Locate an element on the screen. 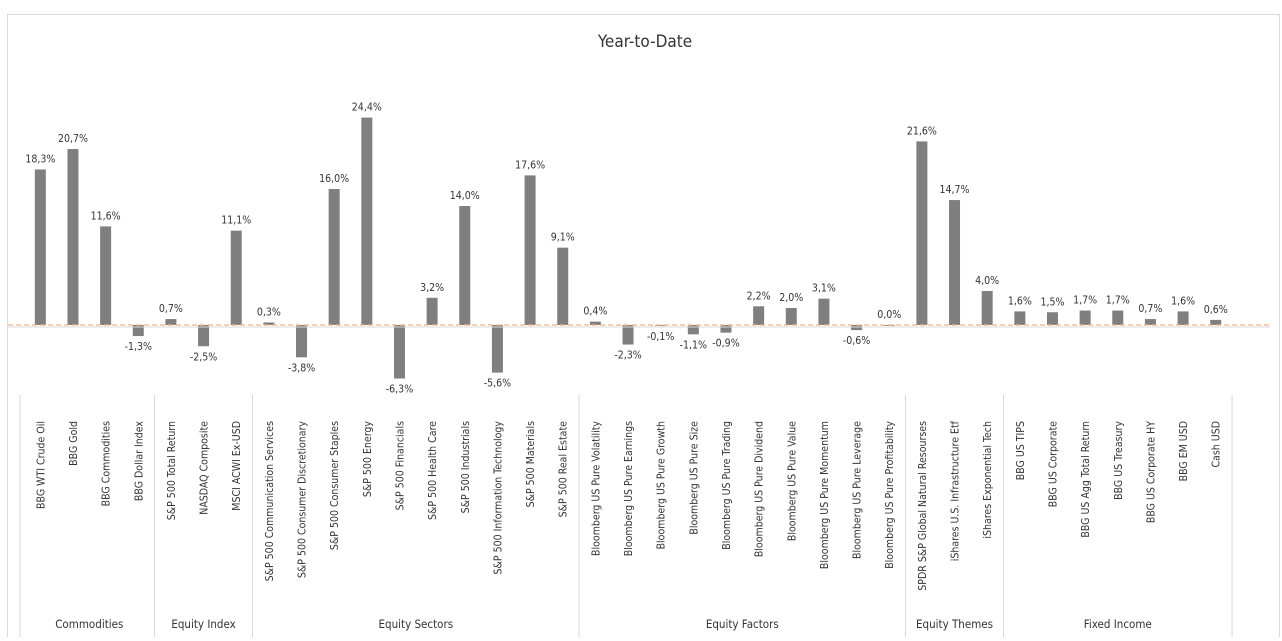  value-label-bloomberg-us-pure-growth: -0,1% is located at coordinates (660, 337).